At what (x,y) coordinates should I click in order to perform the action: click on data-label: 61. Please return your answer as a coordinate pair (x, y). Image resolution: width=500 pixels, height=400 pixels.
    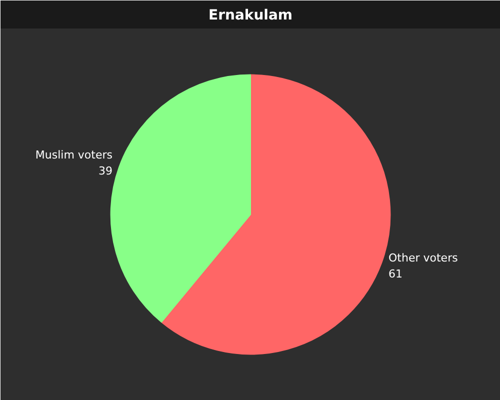
    Looking at the image, I should click on (395, 273).